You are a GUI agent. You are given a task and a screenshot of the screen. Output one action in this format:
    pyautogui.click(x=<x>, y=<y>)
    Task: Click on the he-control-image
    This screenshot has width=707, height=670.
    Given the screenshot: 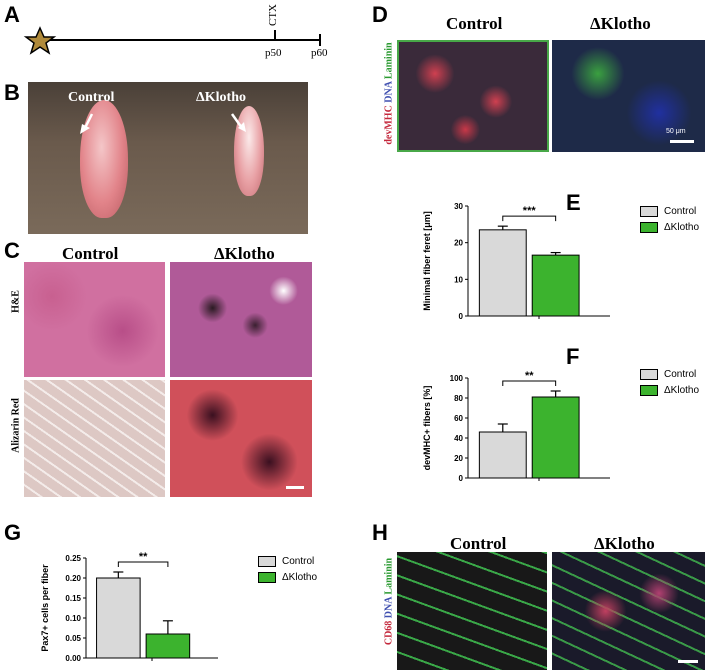 What is the action you would take?
    pyautogui.click(x=94, y=319)
    